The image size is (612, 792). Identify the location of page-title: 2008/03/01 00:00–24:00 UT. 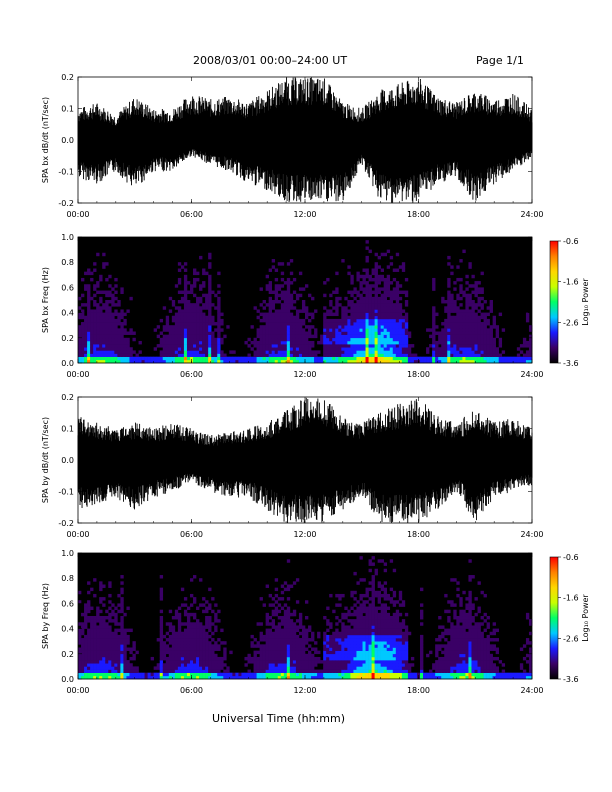
(270, 60).